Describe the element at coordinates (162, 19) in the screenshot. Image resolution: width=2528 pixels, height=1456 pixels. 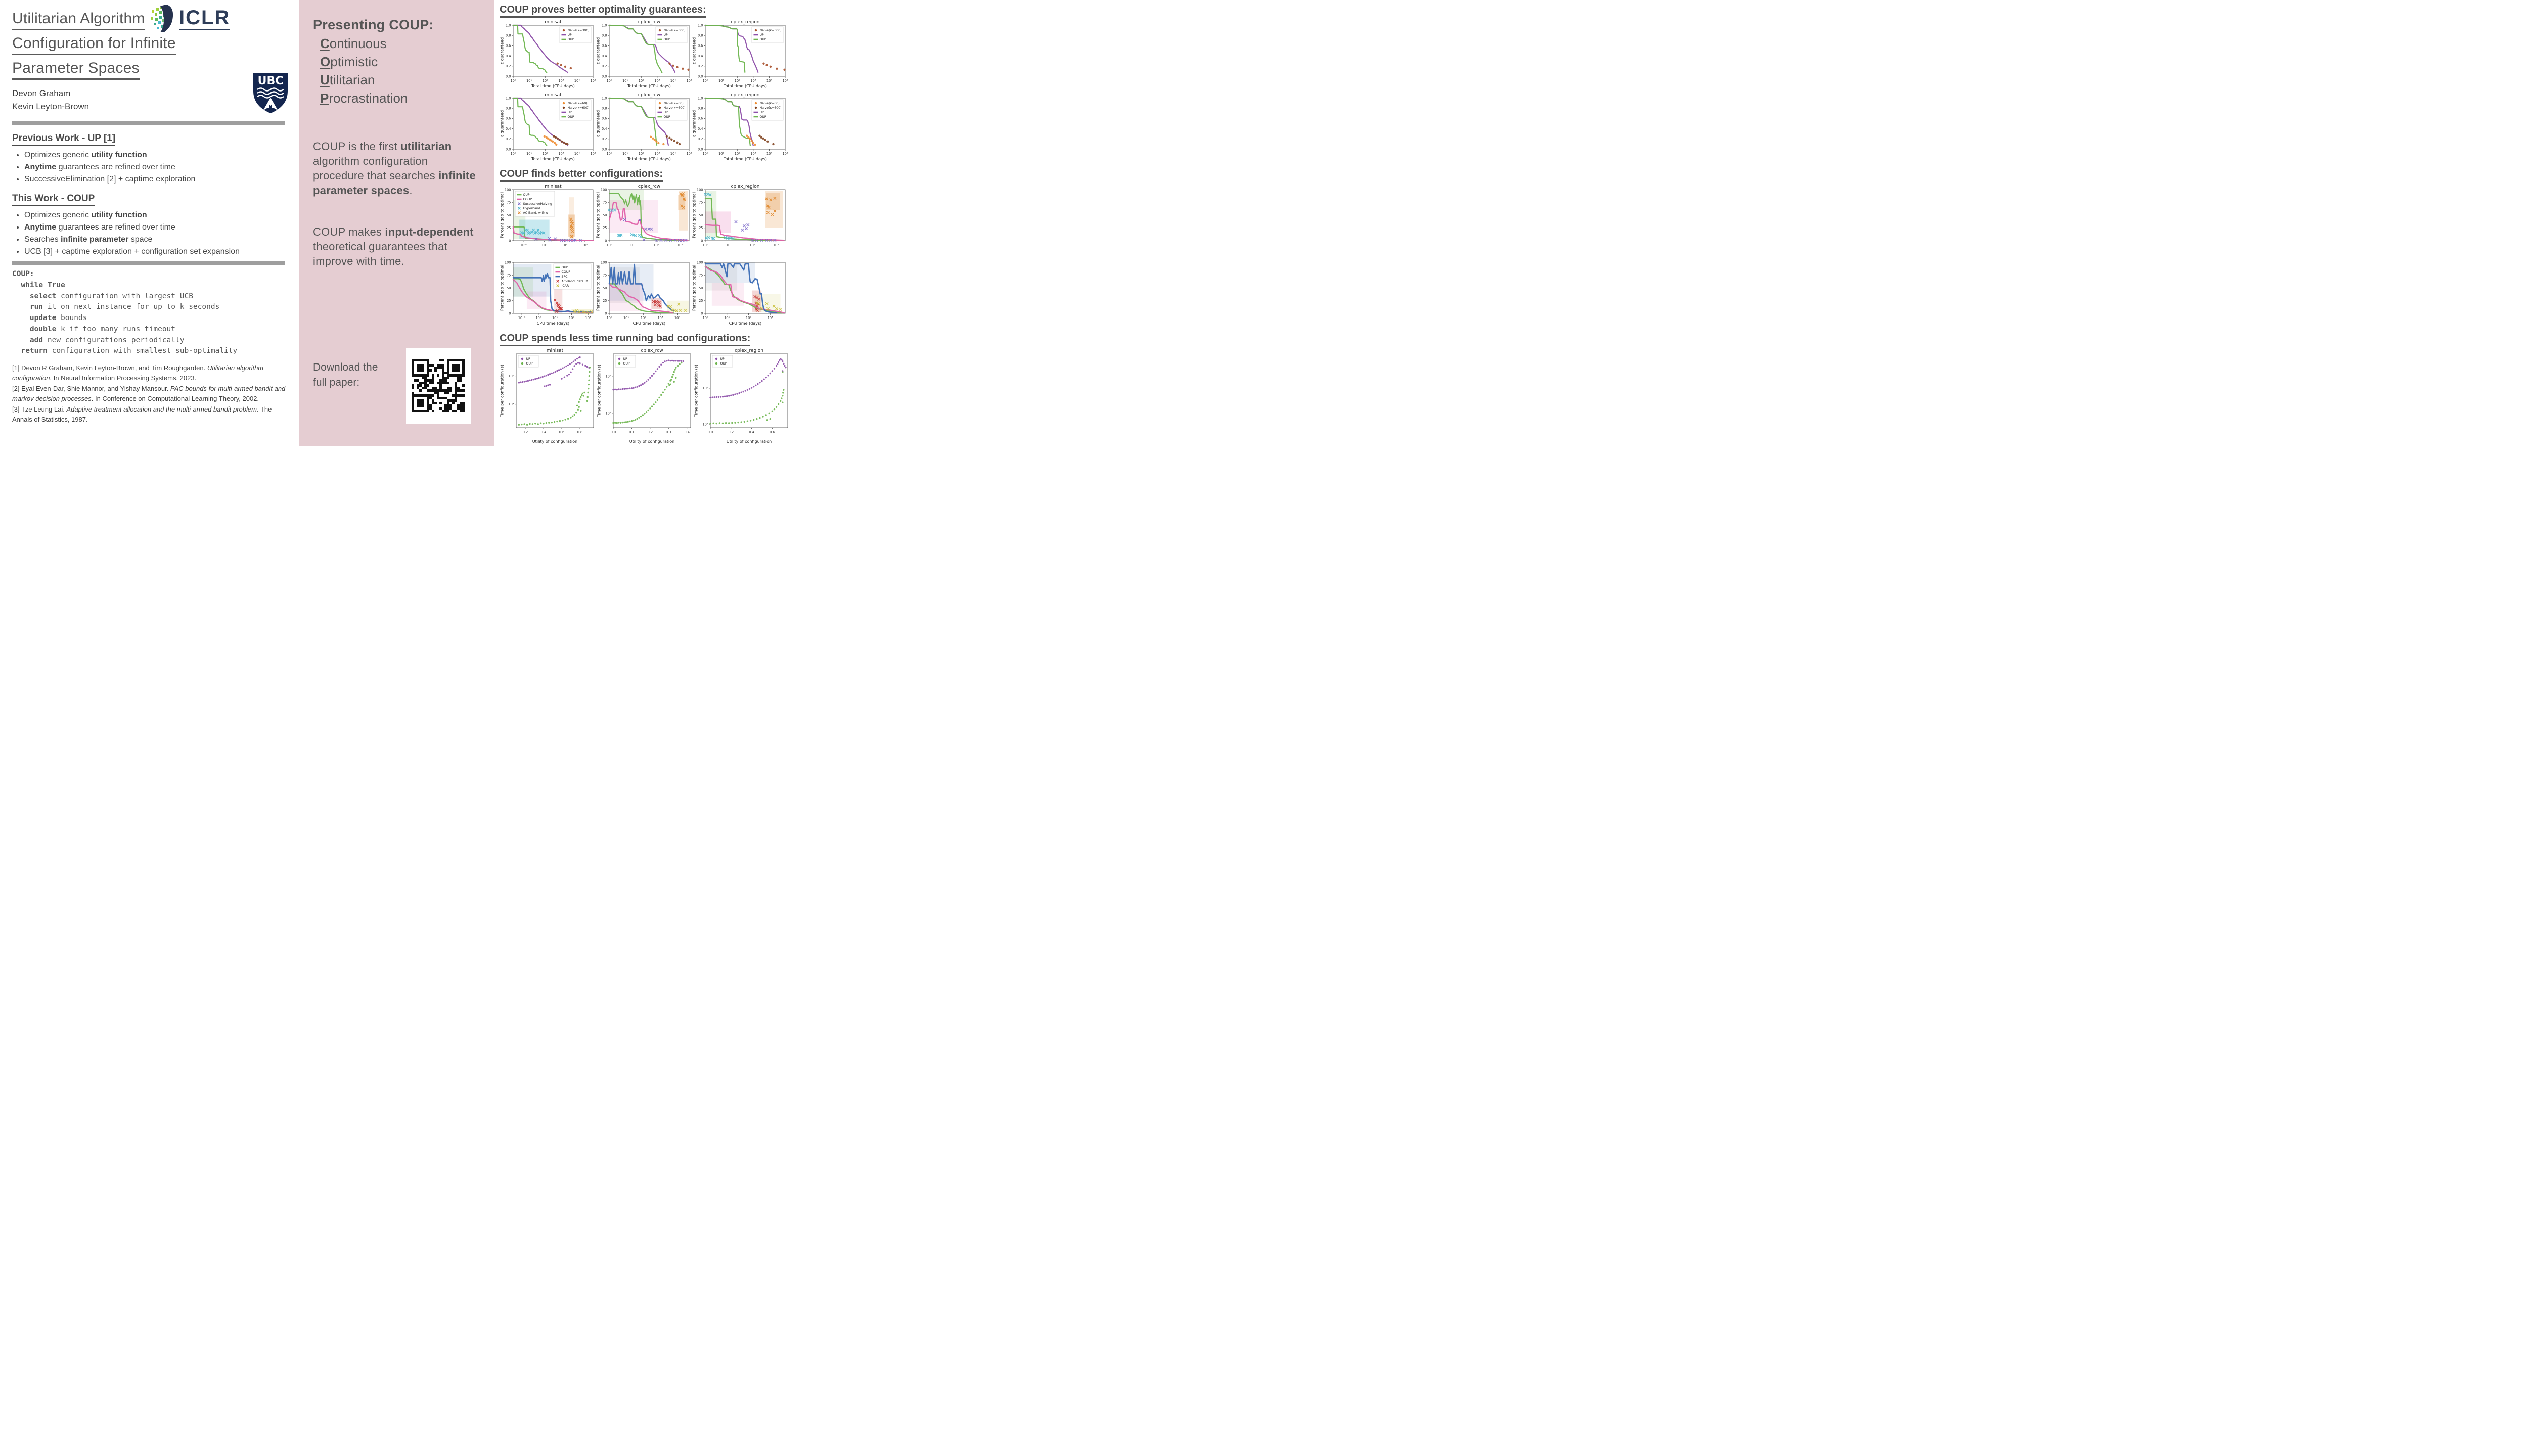
I see `iclr-head-mosaic-icon` at that location.